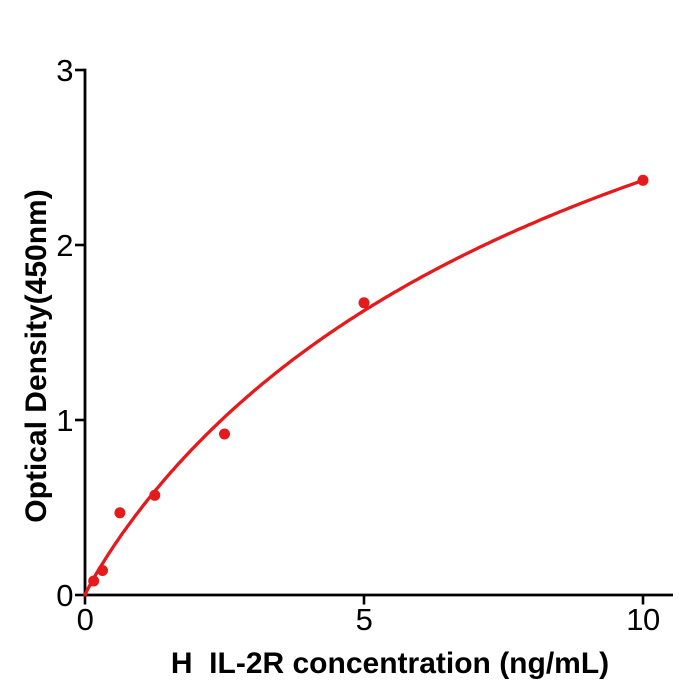 The image size is (700, 700). What do you see at coordinates (70, 333) in the screenshot?
I see `y-axis-ticks: 0 1 2 3` at bounding box center [70, 333].